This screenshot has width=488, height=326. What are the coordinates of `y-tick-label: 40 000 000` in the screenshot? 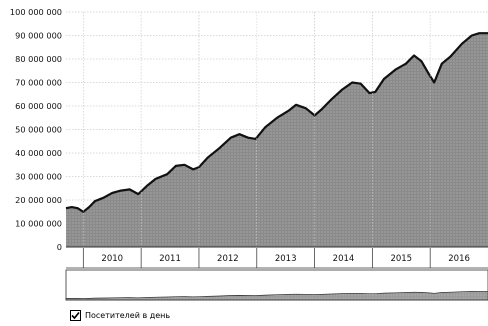 It's located at (38, 153).